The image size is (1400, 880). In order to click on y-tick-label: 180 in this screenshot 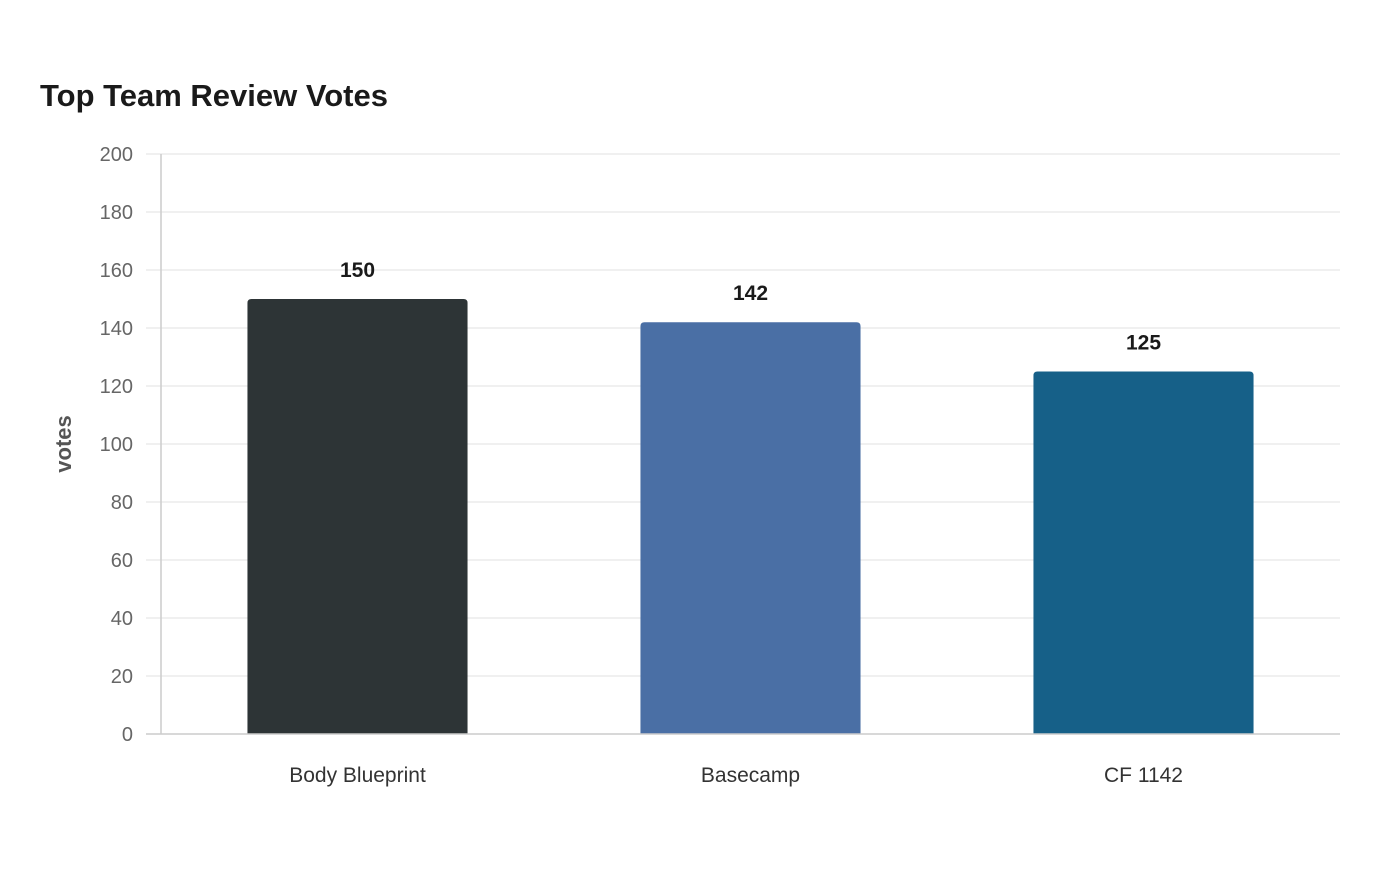, I will do `click(116, 213)`.